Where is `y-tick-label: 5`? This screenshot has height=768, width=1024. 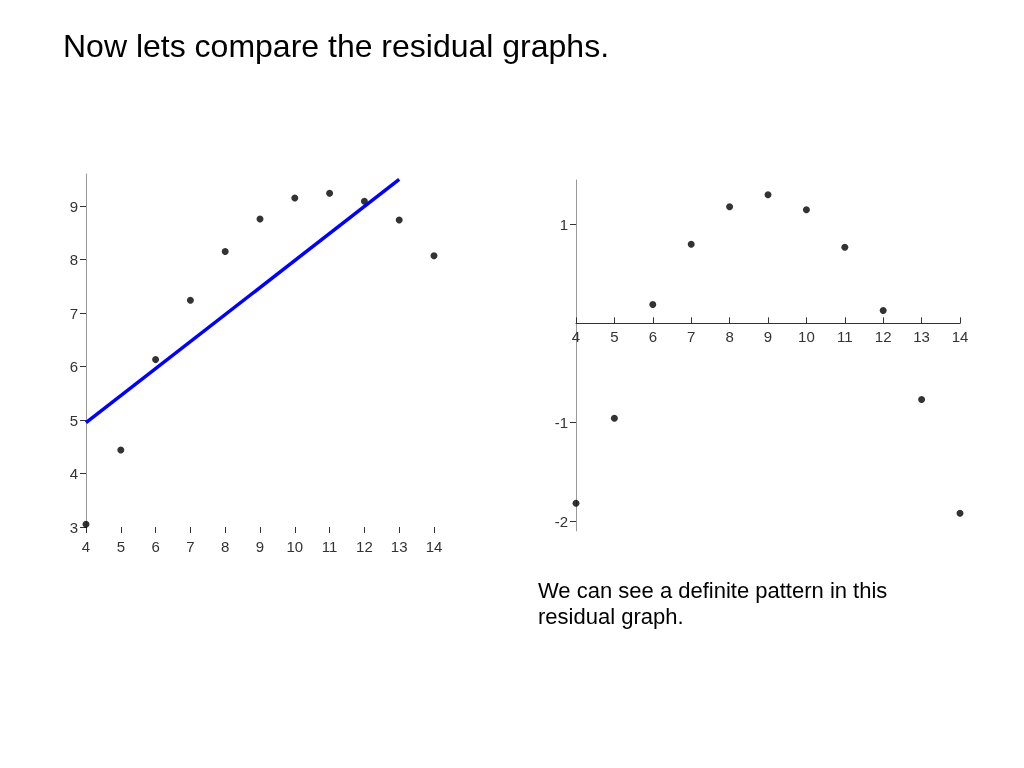 y-tick-label: 5 is located at coordinates (73, 420).